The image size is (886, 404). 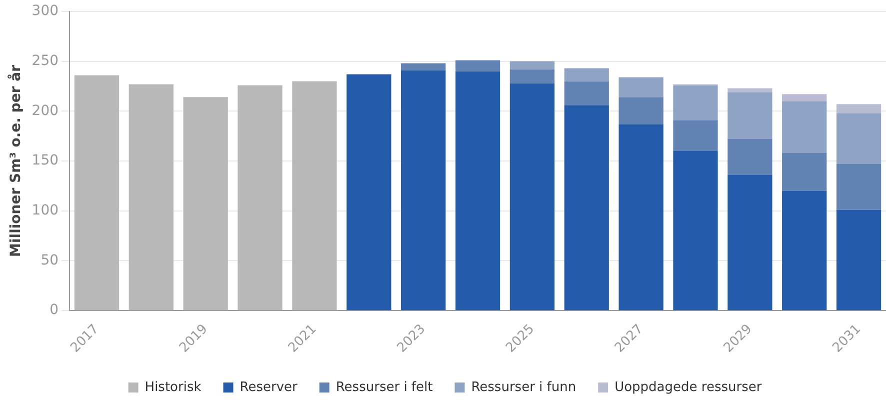 I want to click on legend-label: Reserver, so click(x=269, y=387).